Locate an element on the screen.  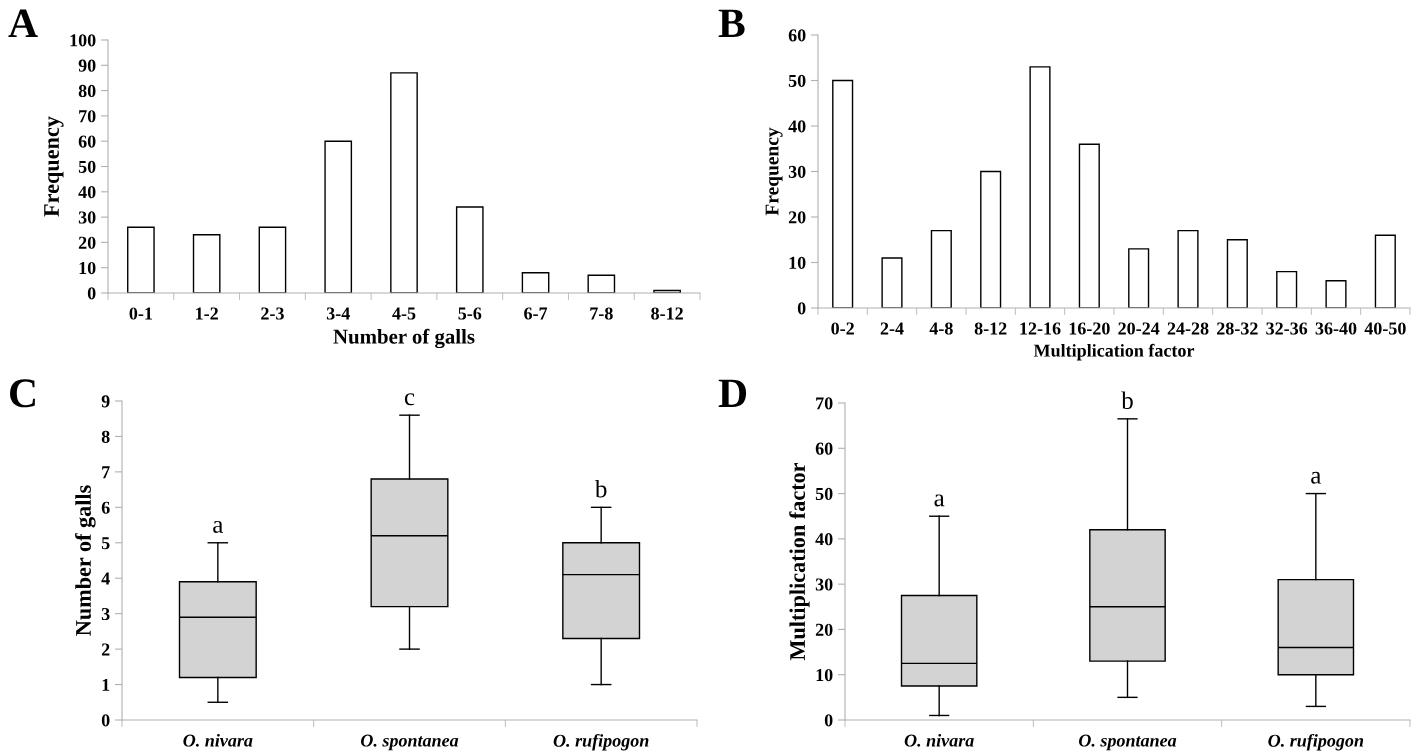
x-tick-label: 0-1 is located at coordinates (140, 313).